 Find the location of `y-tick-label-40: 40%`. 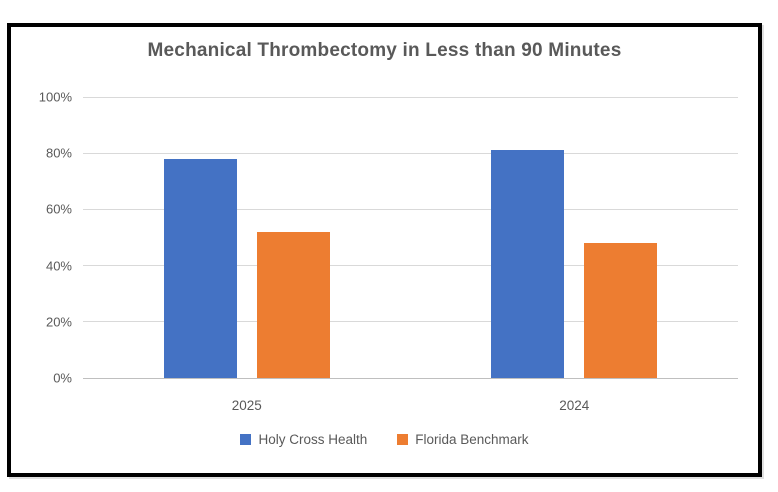

y-tick-label-40: 40% is located at coordinates (58, 266).